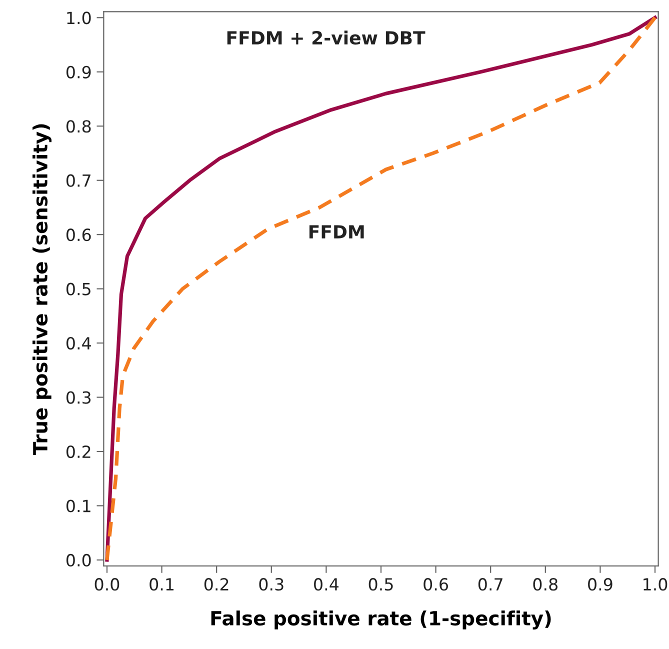  I want to click on y-tick-label: 0.4, so click(78, 343).